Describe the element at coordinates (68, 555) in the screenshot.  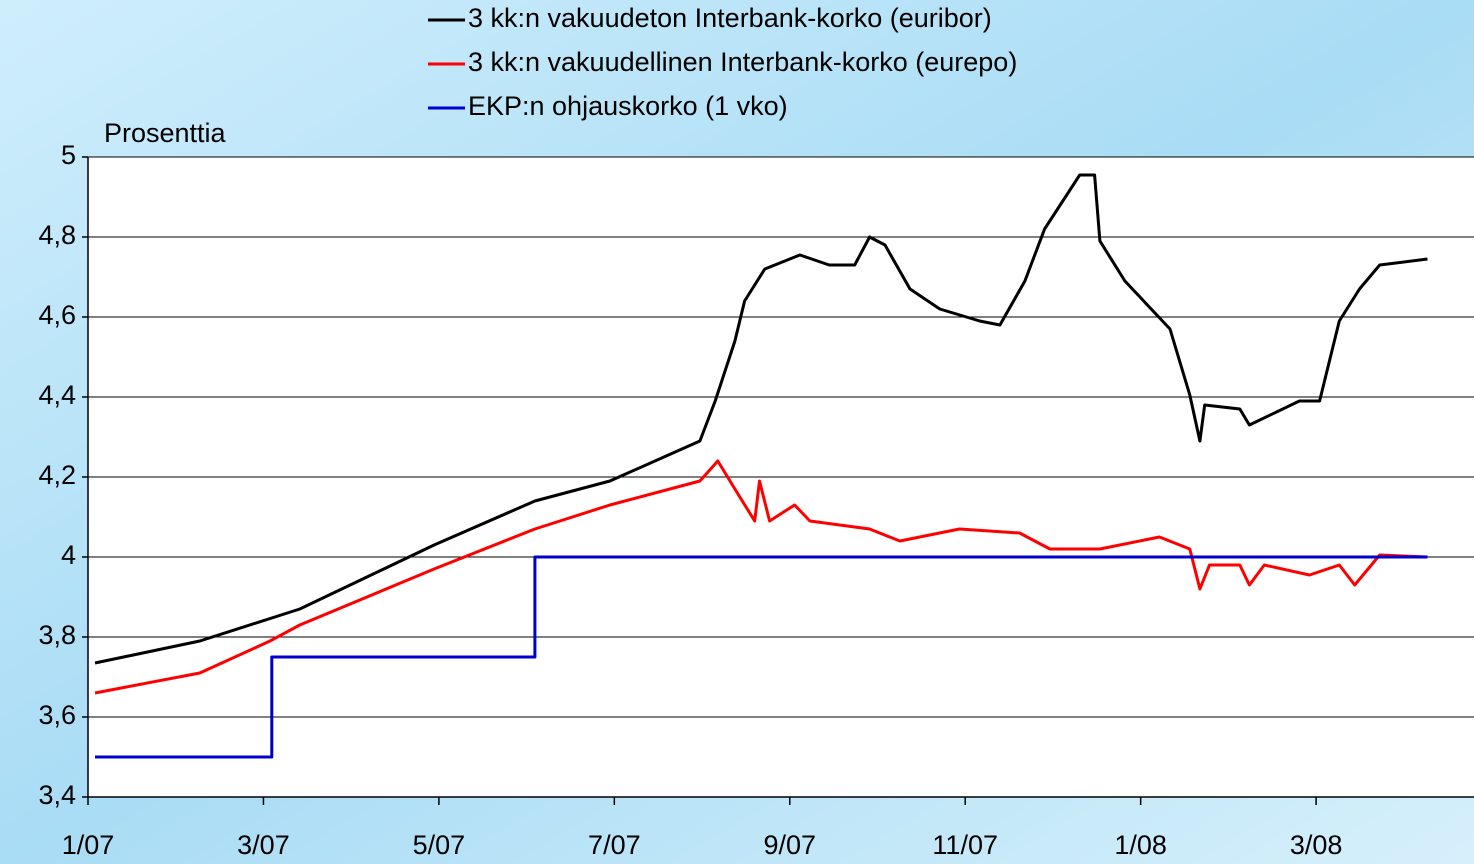
I see `y-tick-label: 4` at that location.